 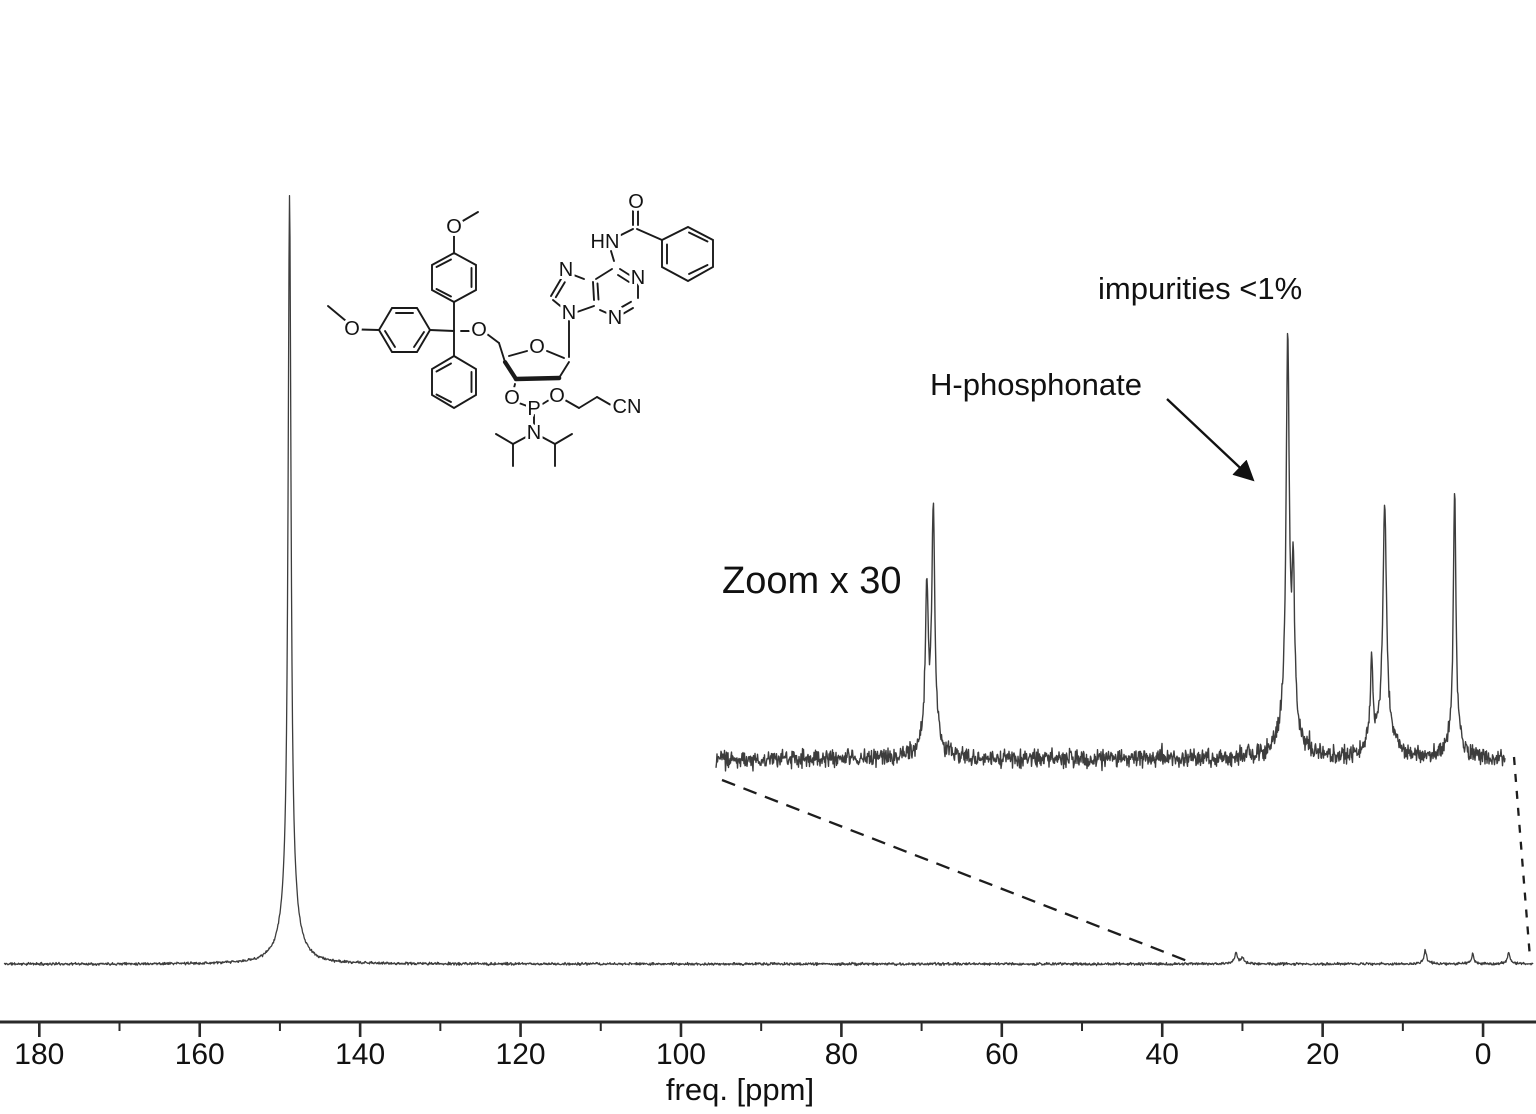 I want to click on impurities-label: impurities <1%, so click(x=1200, y=288).